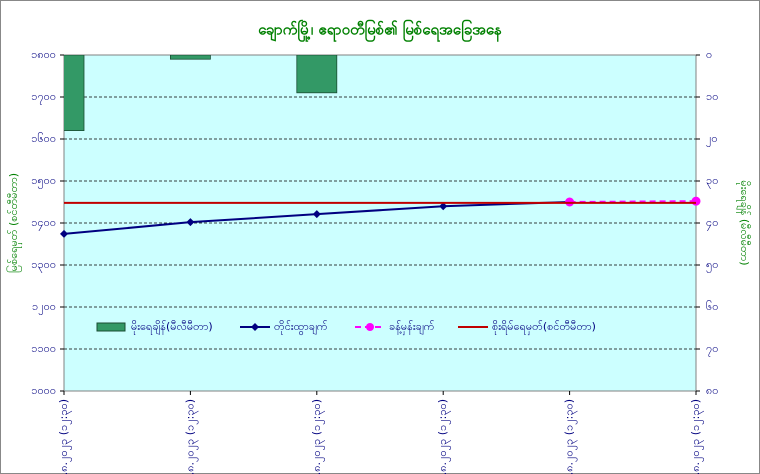 The image size is (760, 474). What do you see at coordinates (443, 436) in the screenshot?
I see `x-tick-label: ၂၆.၈.၂၀၂၃ (၁၂:၃၀)` at bounding box center [443, 436].